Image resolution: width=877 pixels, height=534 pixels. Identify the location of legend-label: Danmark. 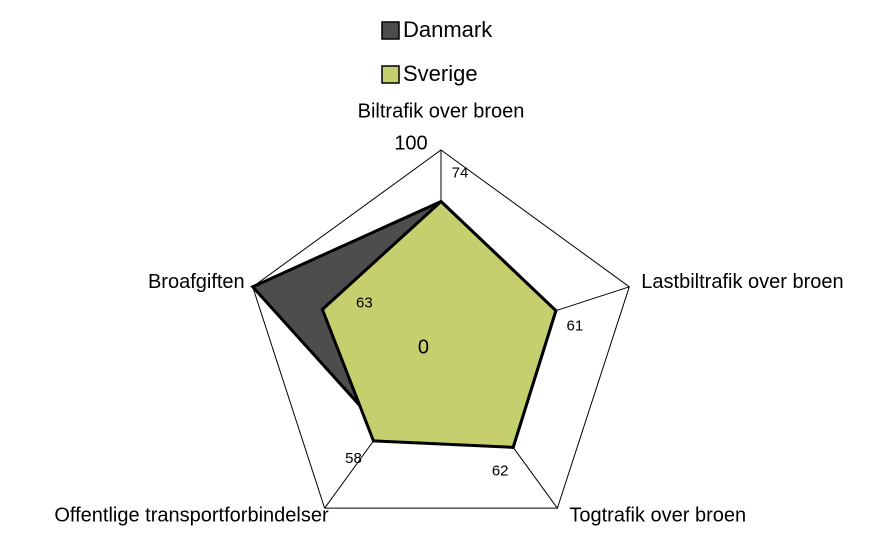
(448, 29).